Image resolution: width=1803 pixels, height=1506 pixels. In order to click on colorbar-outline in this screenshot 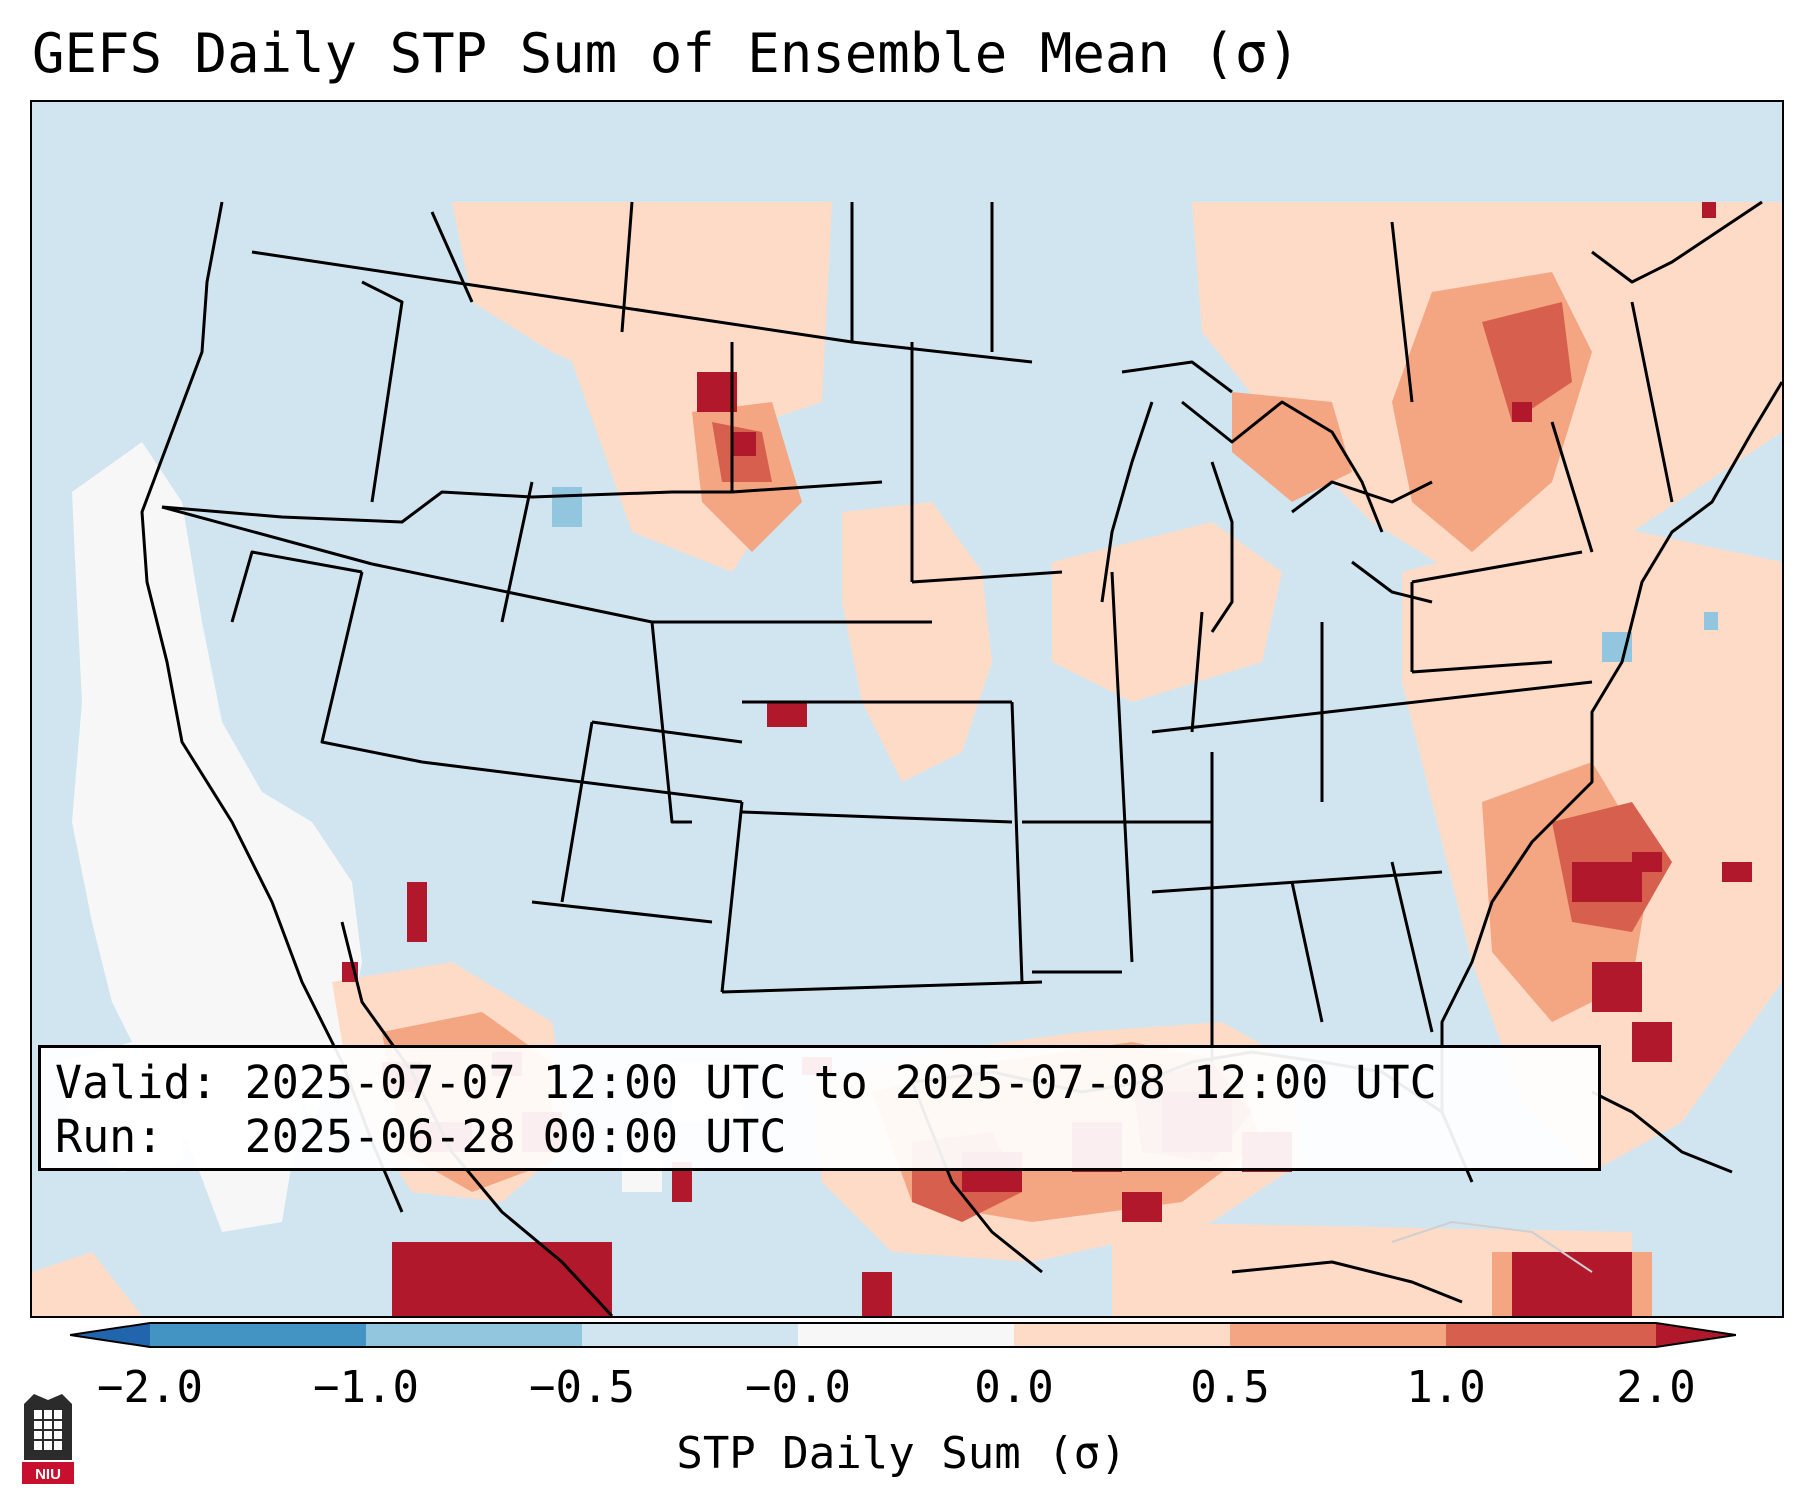, I will do `click(903, 1335)`.